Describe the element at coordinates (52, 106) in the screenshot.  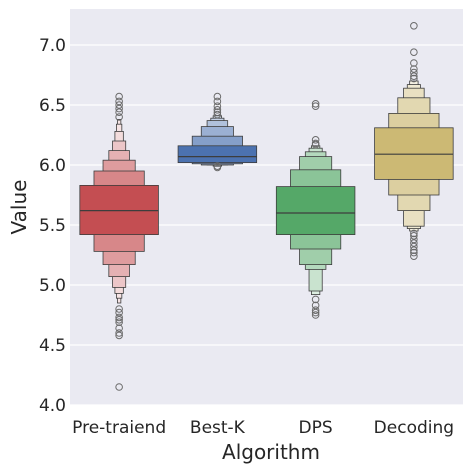
I see `y-tick-label: 6.5` at that location.